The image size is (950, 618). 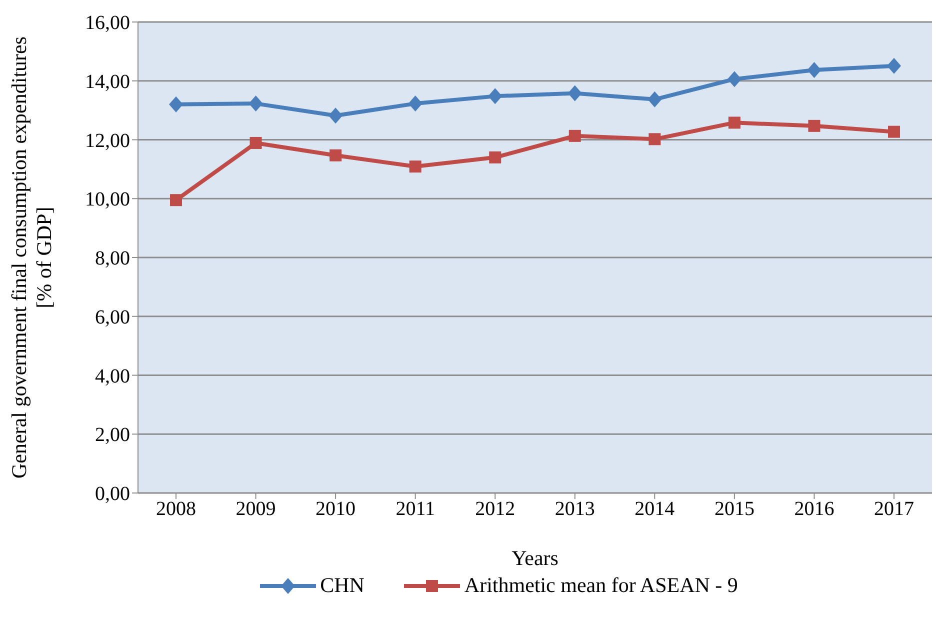 What do you see at coordinates (112, 259) in the screenshot?
I see `y-tick-label: 8,00` at bounding box center [112, 259].